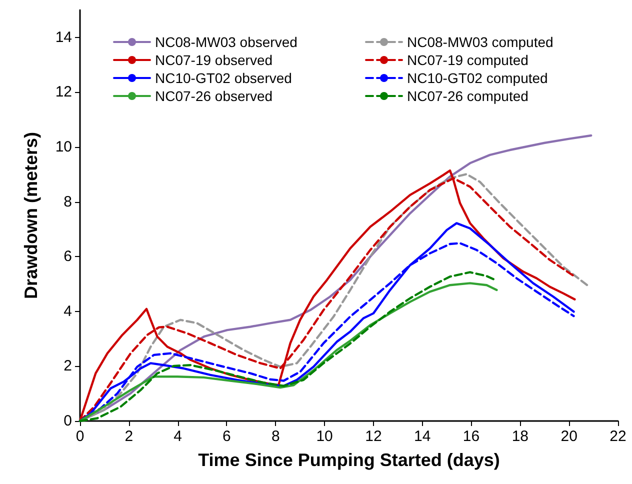 This screenshot has width=632, height=484. Describe the element at coordinates (68, 311) in the screenshot. I see `y-tick-label: 4` at that location.